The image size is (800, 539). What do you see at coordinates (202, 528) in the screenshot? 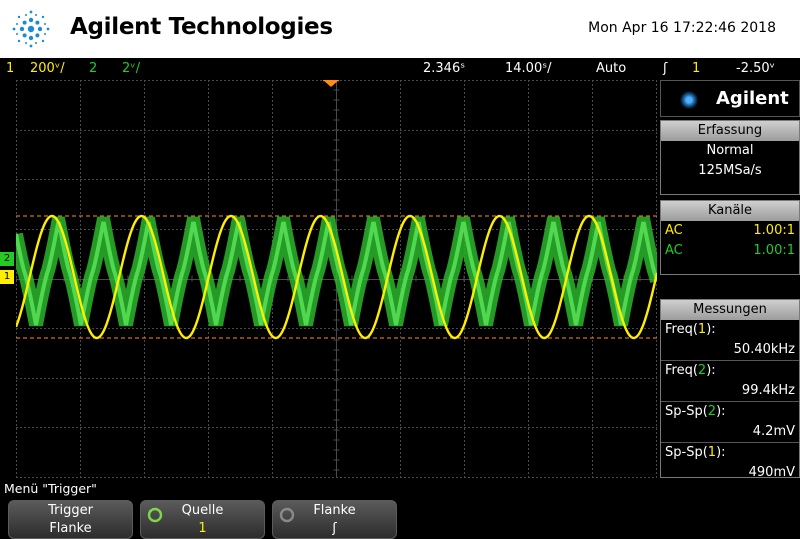
I see `trigger-source-value: 1` at bounding box center [202, 528].